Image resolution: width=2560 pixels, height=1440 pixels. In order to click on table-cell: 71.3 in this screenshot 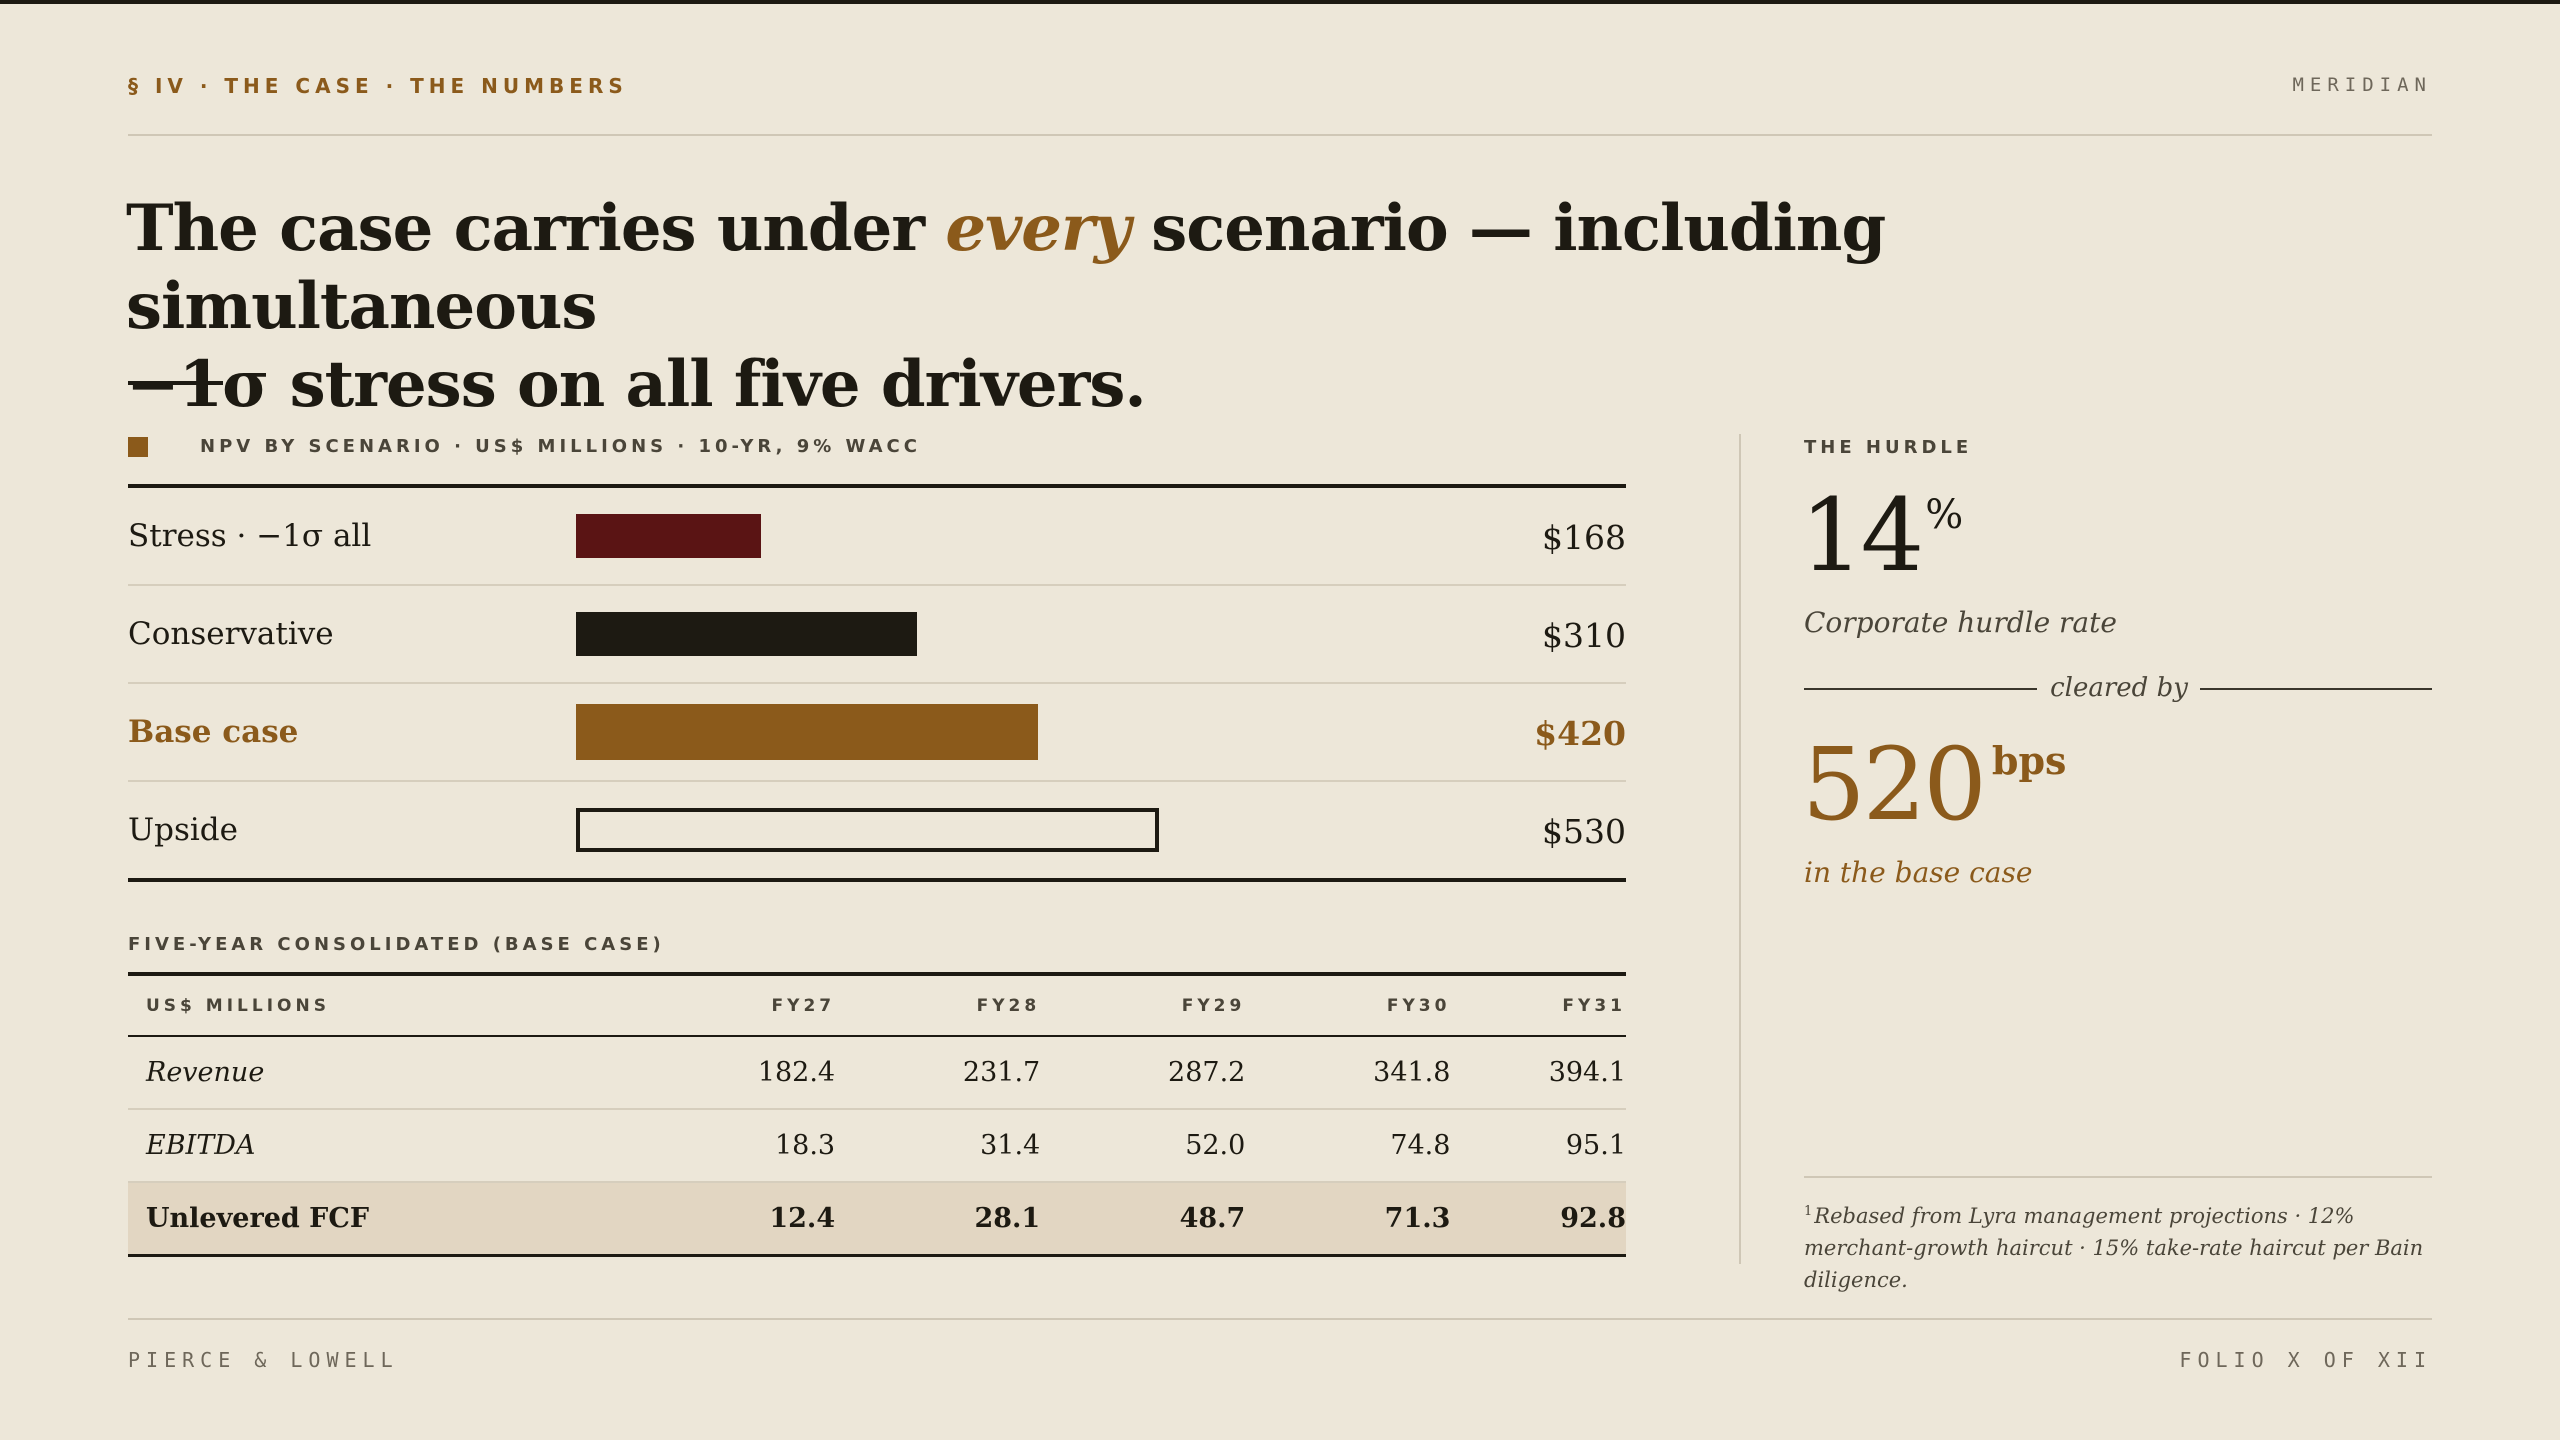, I will do `click(1386, 1219)`.